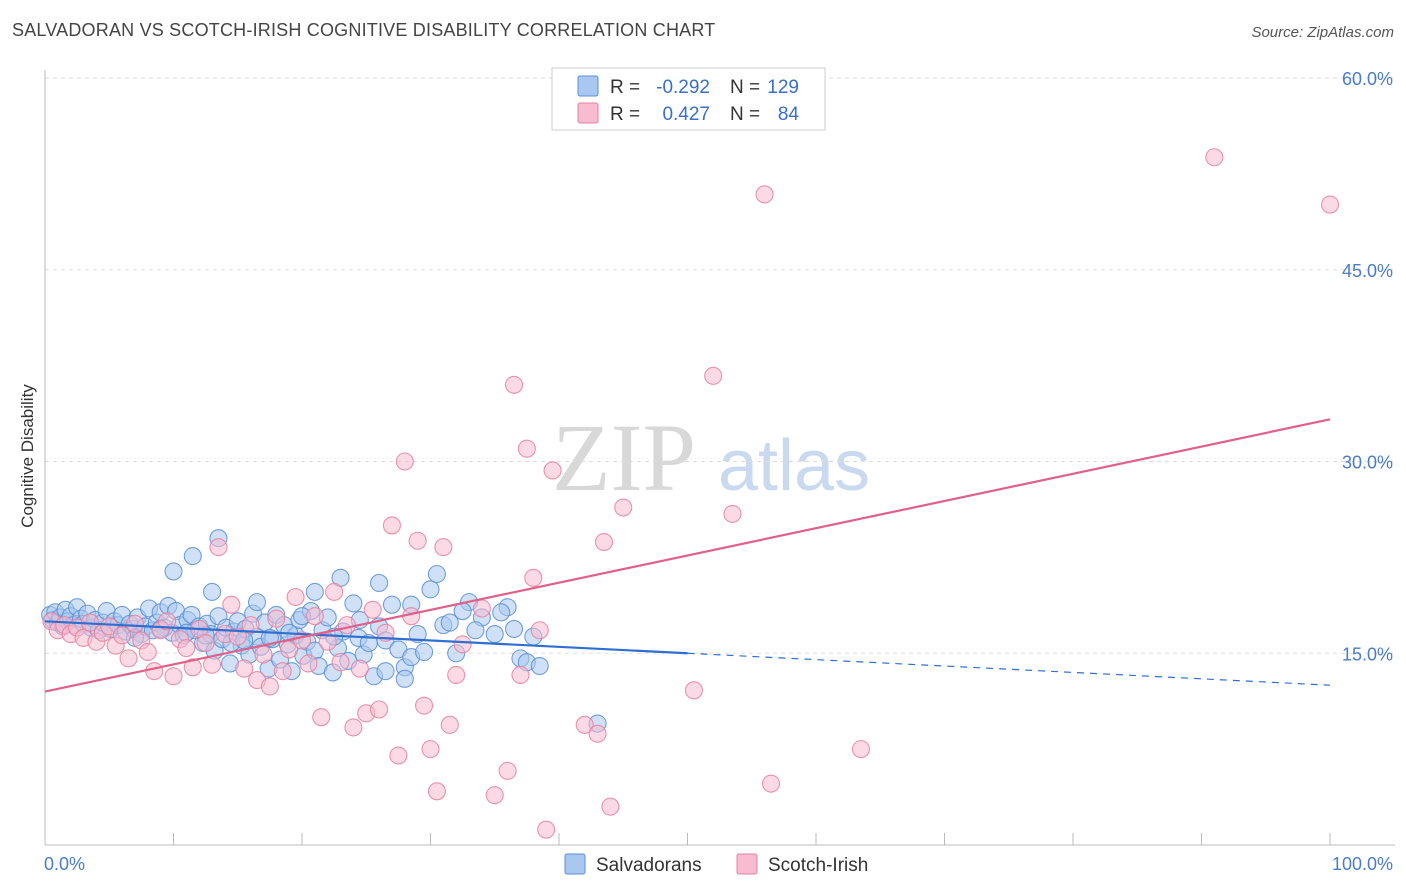 Image resolution: width=1406 pixels, height=892 pixels. I want to click on y-tick-labels: 15.0% 30.0% 45.0% 60.0%, so click(1367, 366).